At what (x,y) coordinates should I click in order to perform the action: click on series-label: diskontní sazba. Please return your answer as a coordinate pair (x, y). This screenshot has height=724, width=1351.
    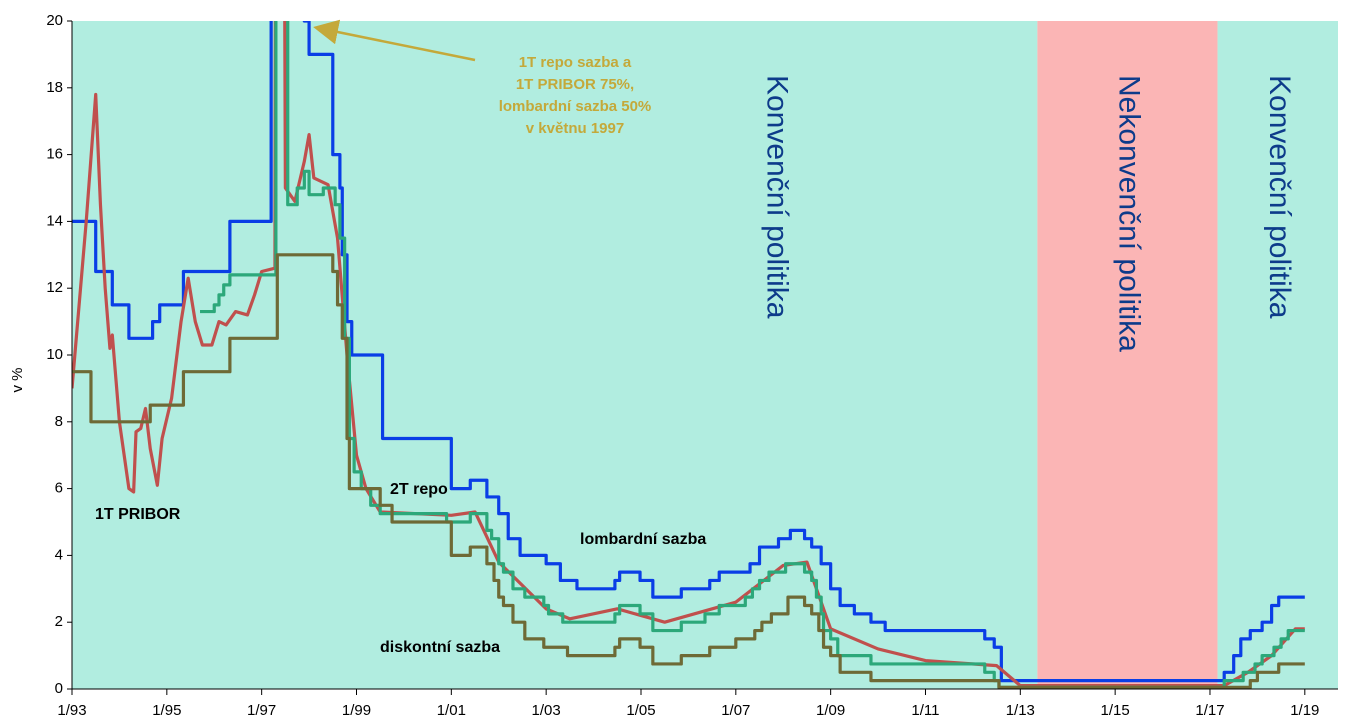
    Looking at the image, I should click on (440, 647).